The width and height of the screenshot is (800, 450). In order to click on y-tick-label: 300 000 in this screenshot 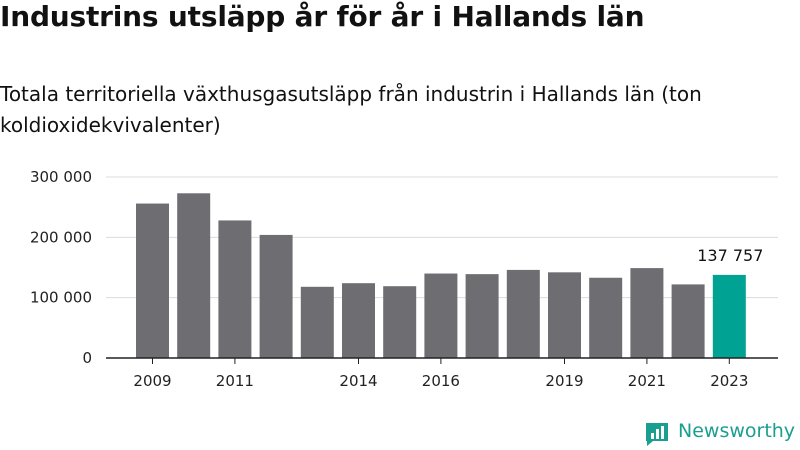, I will do `click(61, 177)`.